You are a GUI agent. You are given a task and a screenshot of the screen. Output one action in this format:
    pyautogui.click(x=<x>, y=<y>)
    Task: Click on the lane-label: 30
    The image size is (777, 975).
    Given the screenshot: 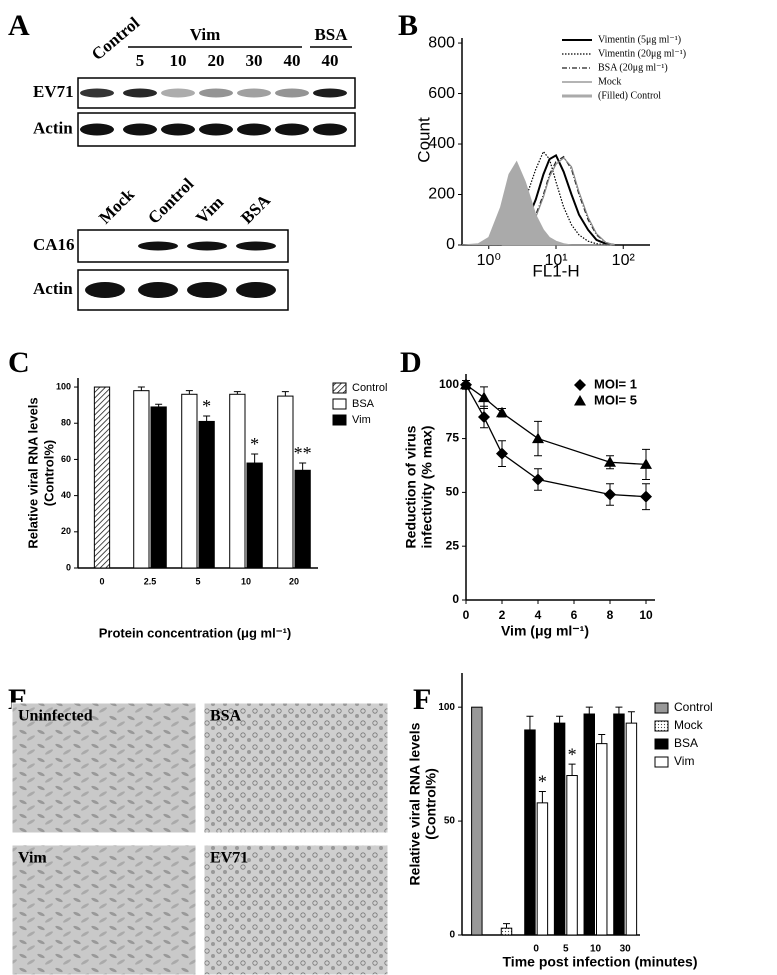 What is the action you would take?
    pyautogui.click(x=254, y=60)
    